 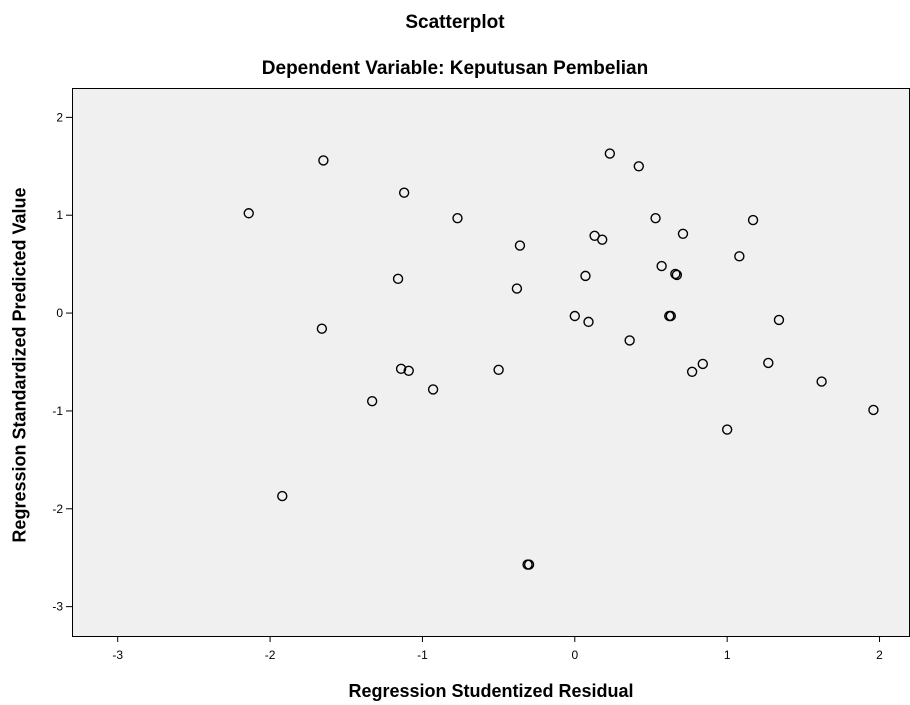 What do you see at coordinates (422, 655) in the screenshot?
I see `x-tick-label: -1` at bounding box center [422, 655].